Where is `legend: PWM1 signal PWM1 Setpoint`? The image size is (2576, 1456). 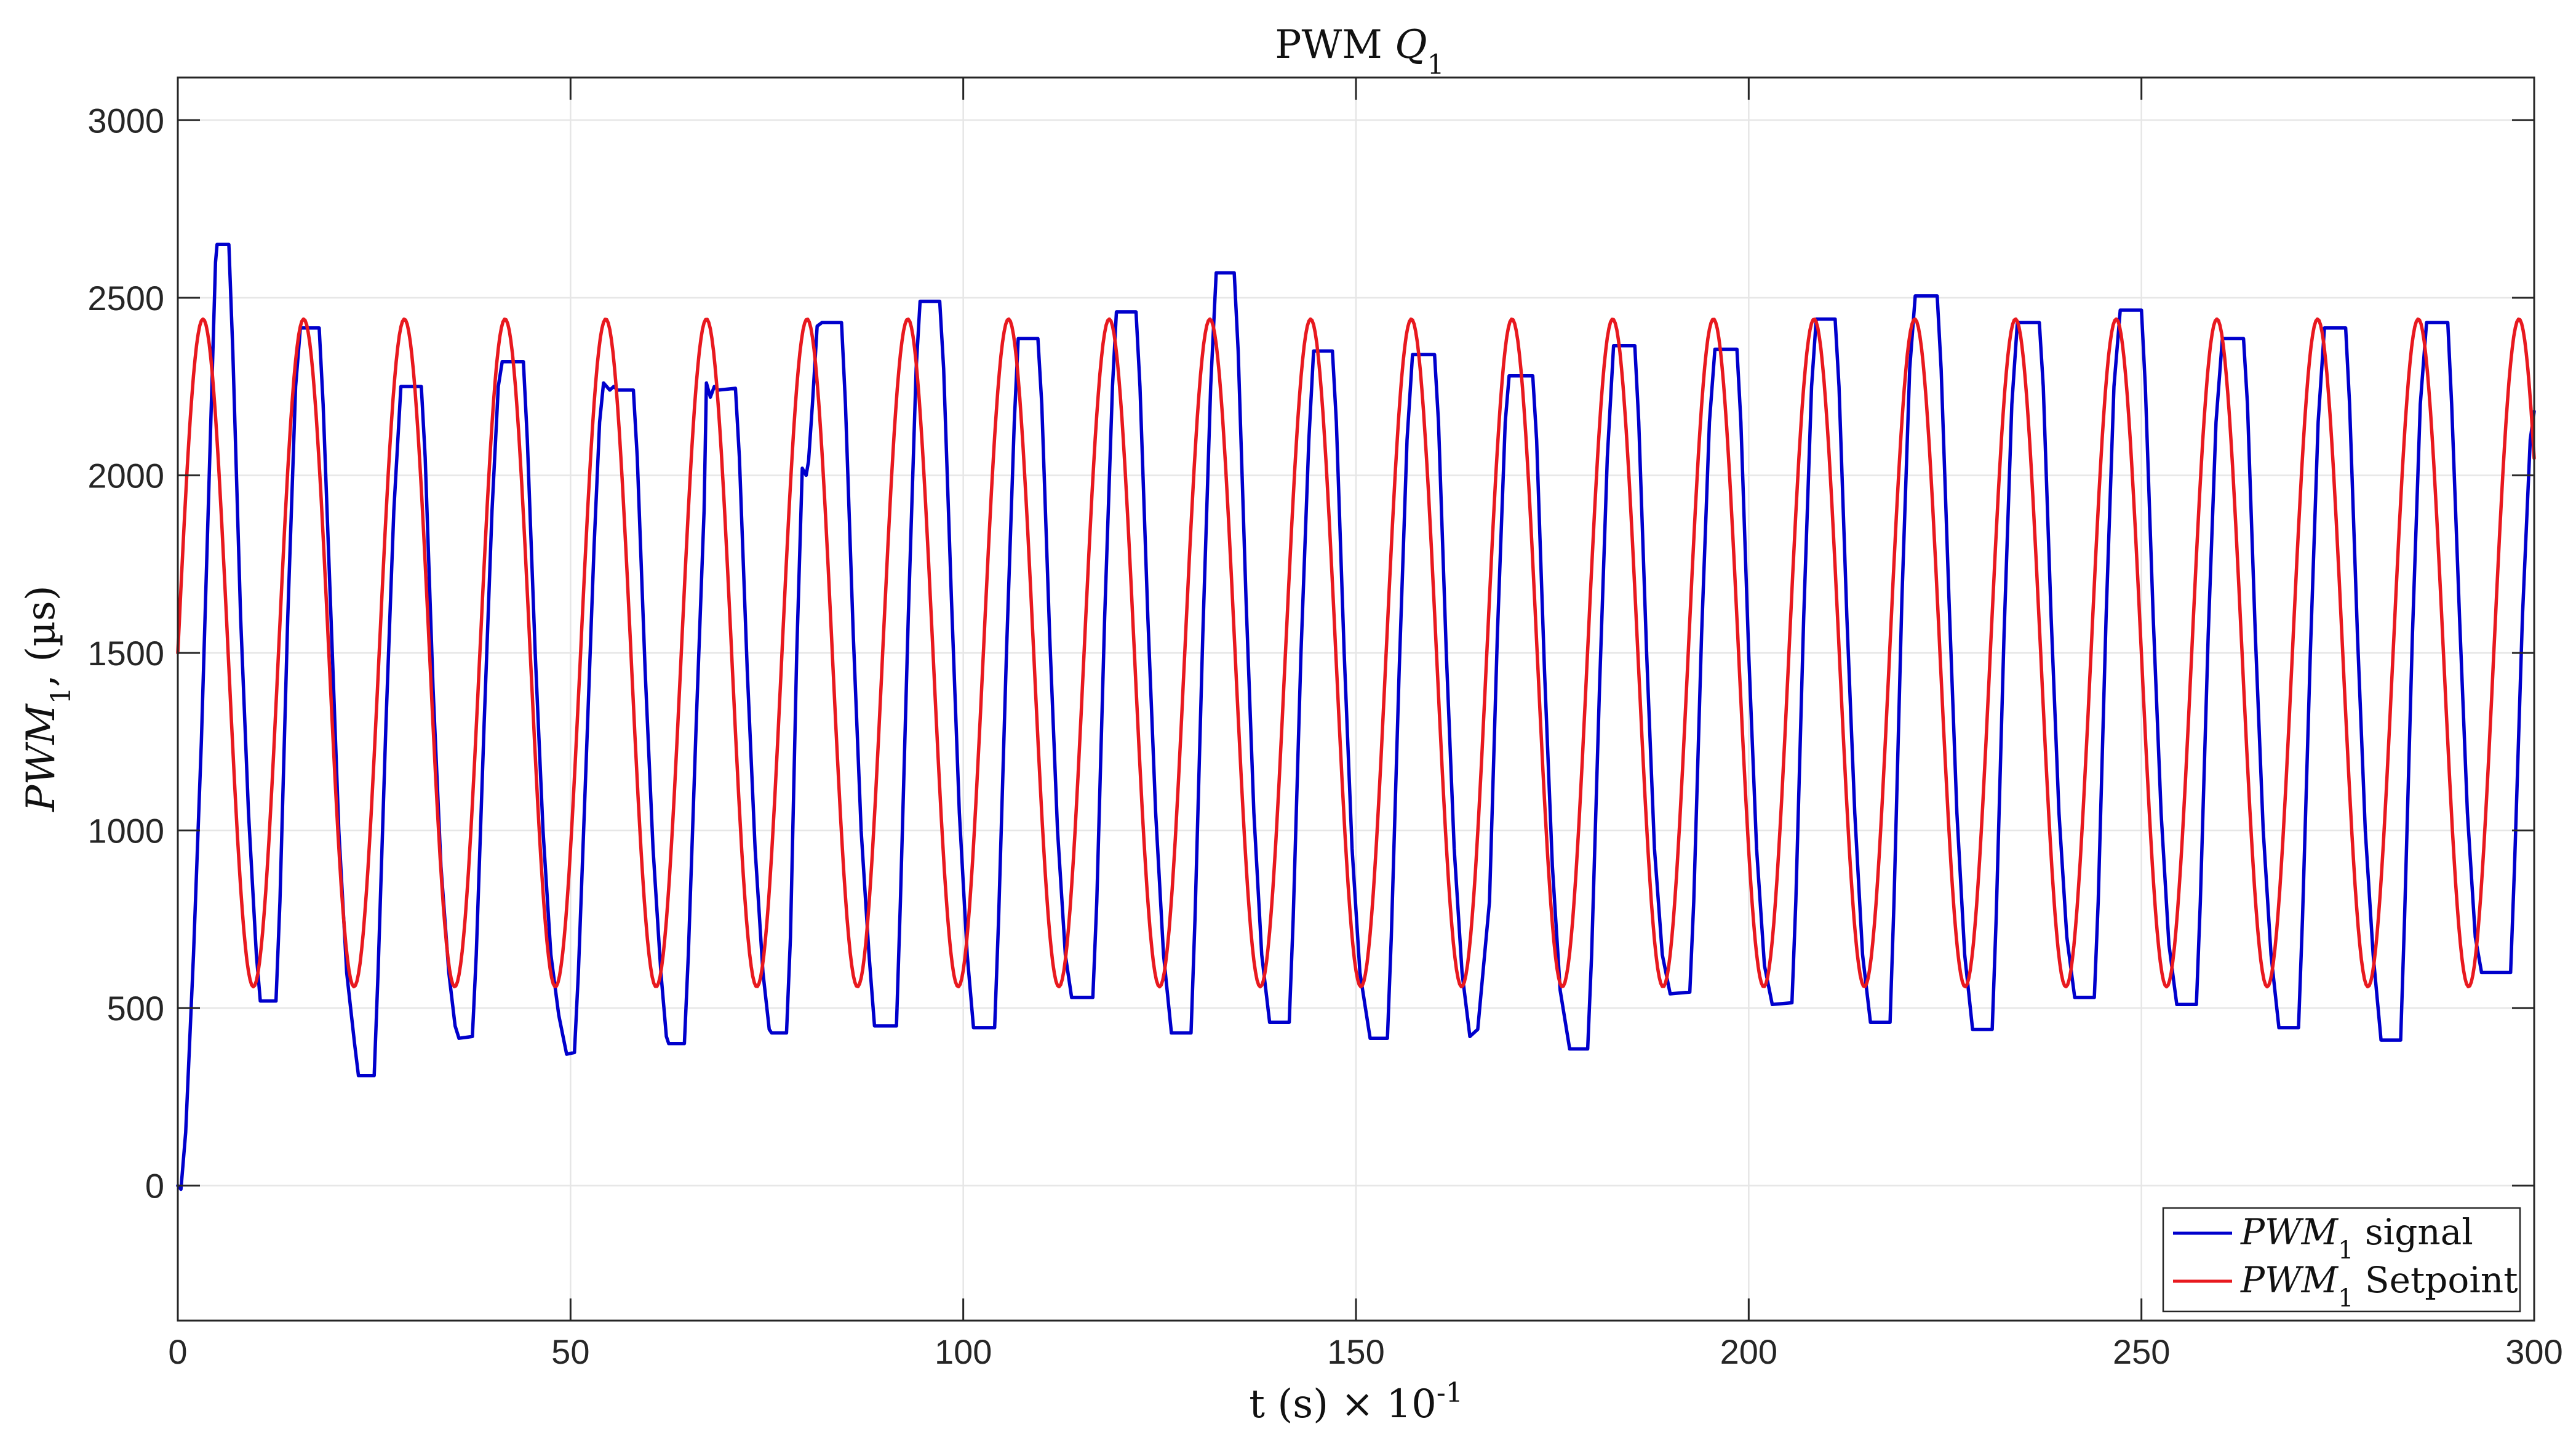 legend: PWM1 signal PWM1 Setpoint is located at coordinates (2341, 1260).